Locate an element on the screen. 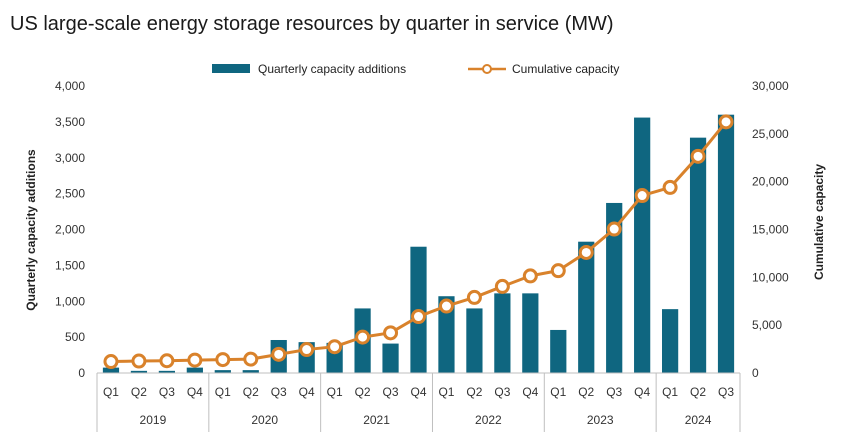  y-tick-label: 1,500 is located at coordinates (70, 265).